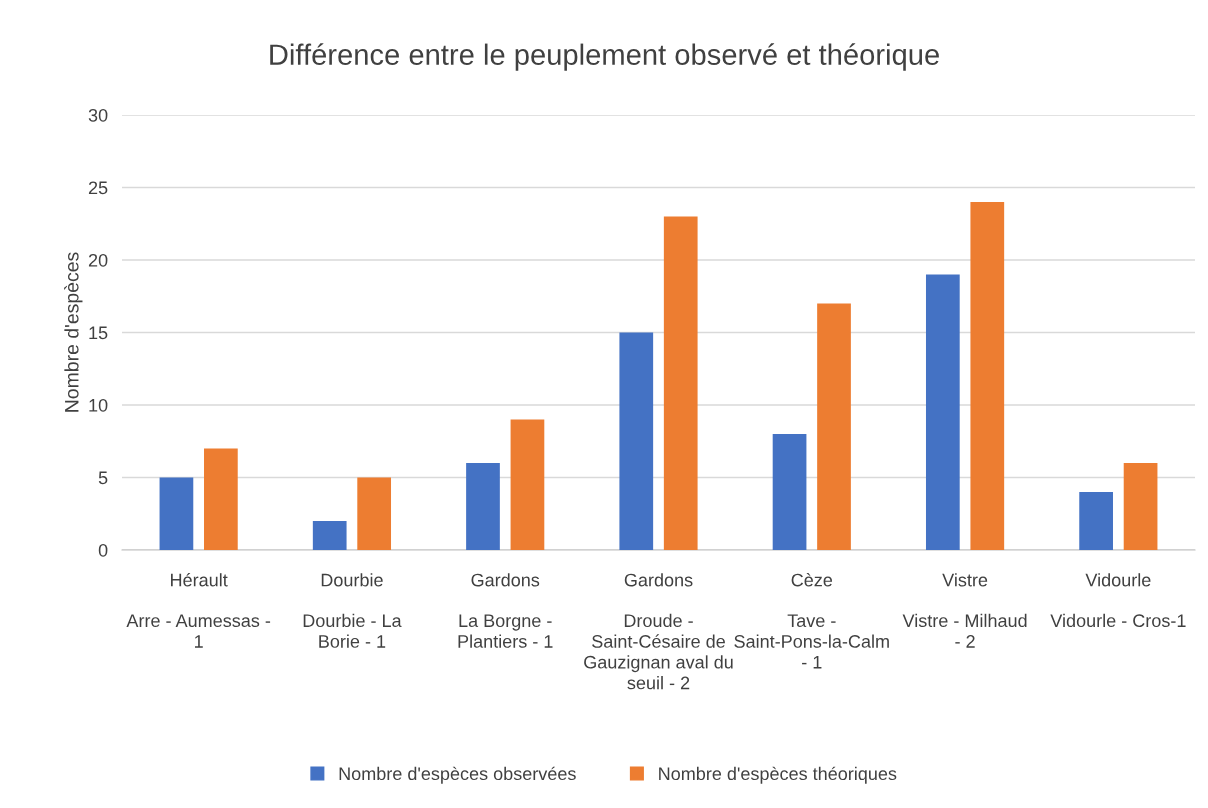 The height and width of the screenshot is (808, 1208). Describe the element at coordinates (778, 775) in the screenshot. I see `legend-label: Nombre d'espèces théoriques` at that location.